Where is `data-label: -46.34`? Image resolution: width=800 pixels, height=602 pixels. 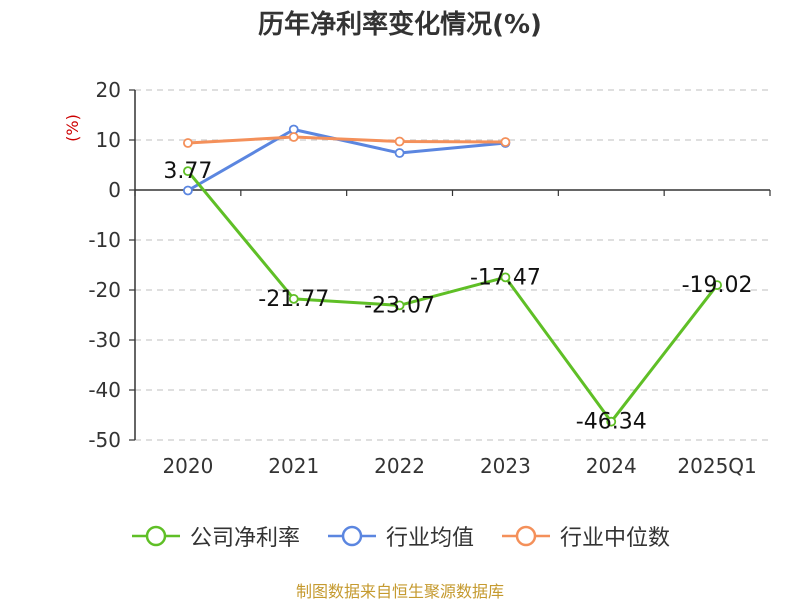 data-label: -46.34 is located at coordinates (611, 422).